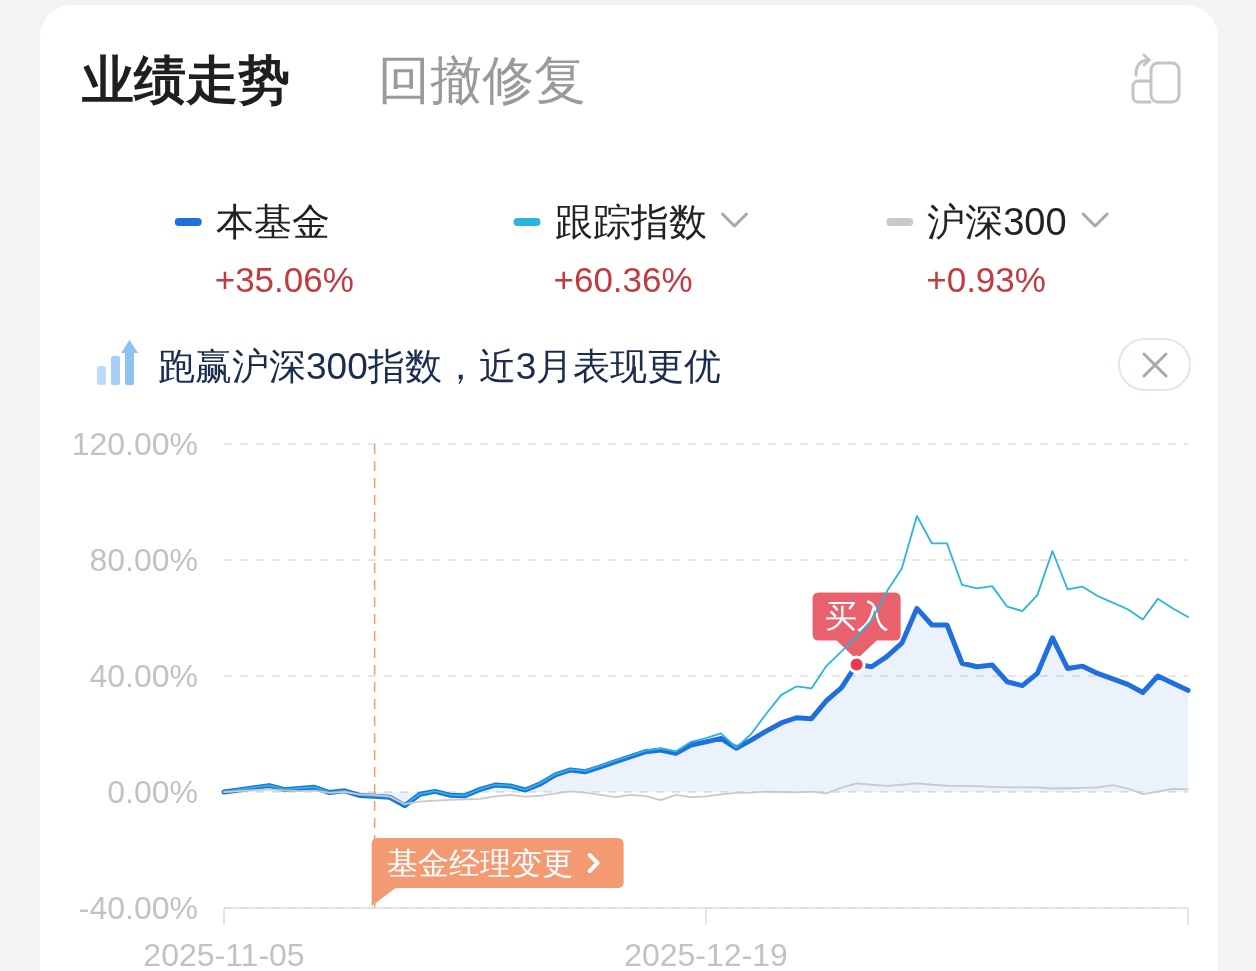 The image size is (1256, 971). What do you see at coordinates (623, 279) in the screenshot?
I see `text: +60.36%` at bounding box center [623, 279].